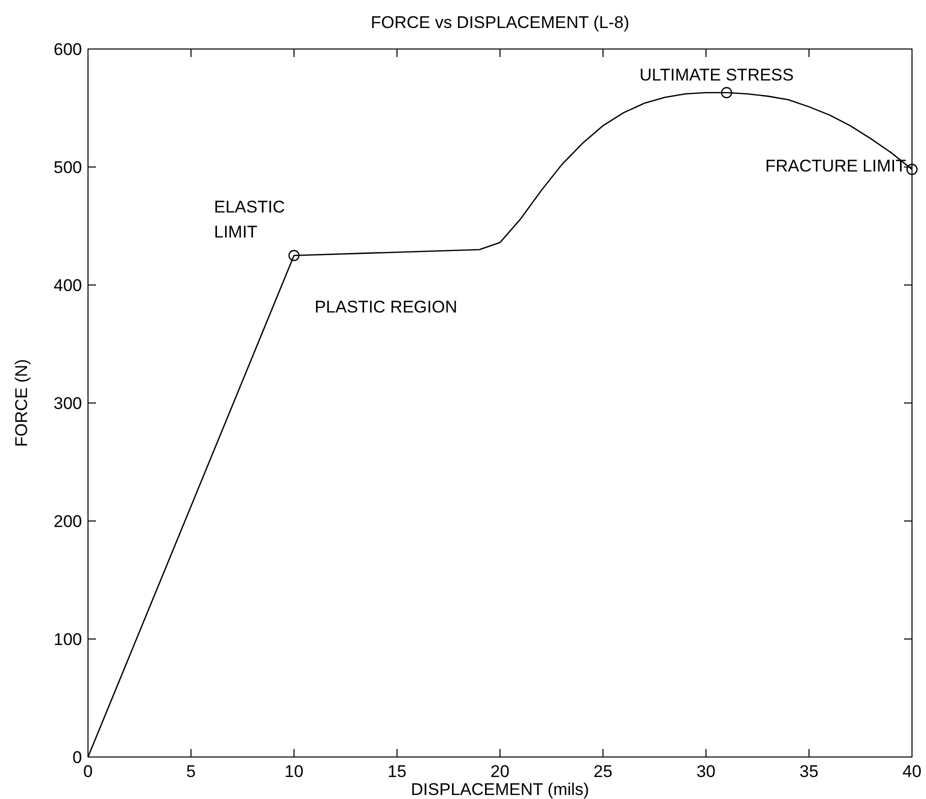 The image size is (926, 799). I want to click on chart-title: FORCE vs DISPLACEMENT (L-8), so click(500, 22).